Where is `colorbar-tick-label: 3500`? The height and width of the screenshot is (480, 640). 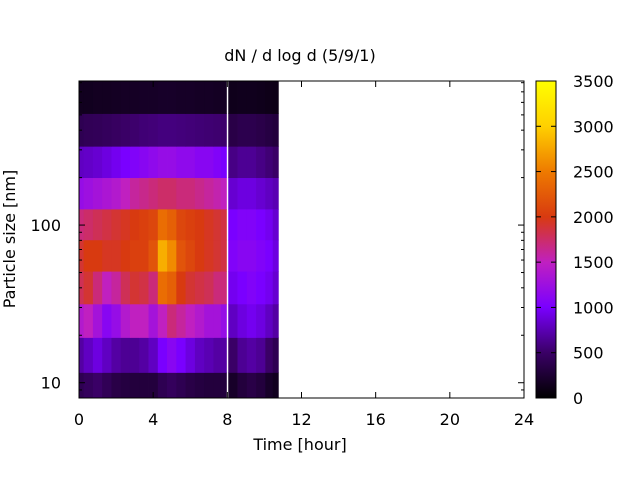
colorbar-tick-label: 3500 is located at coordinates (593, 81).